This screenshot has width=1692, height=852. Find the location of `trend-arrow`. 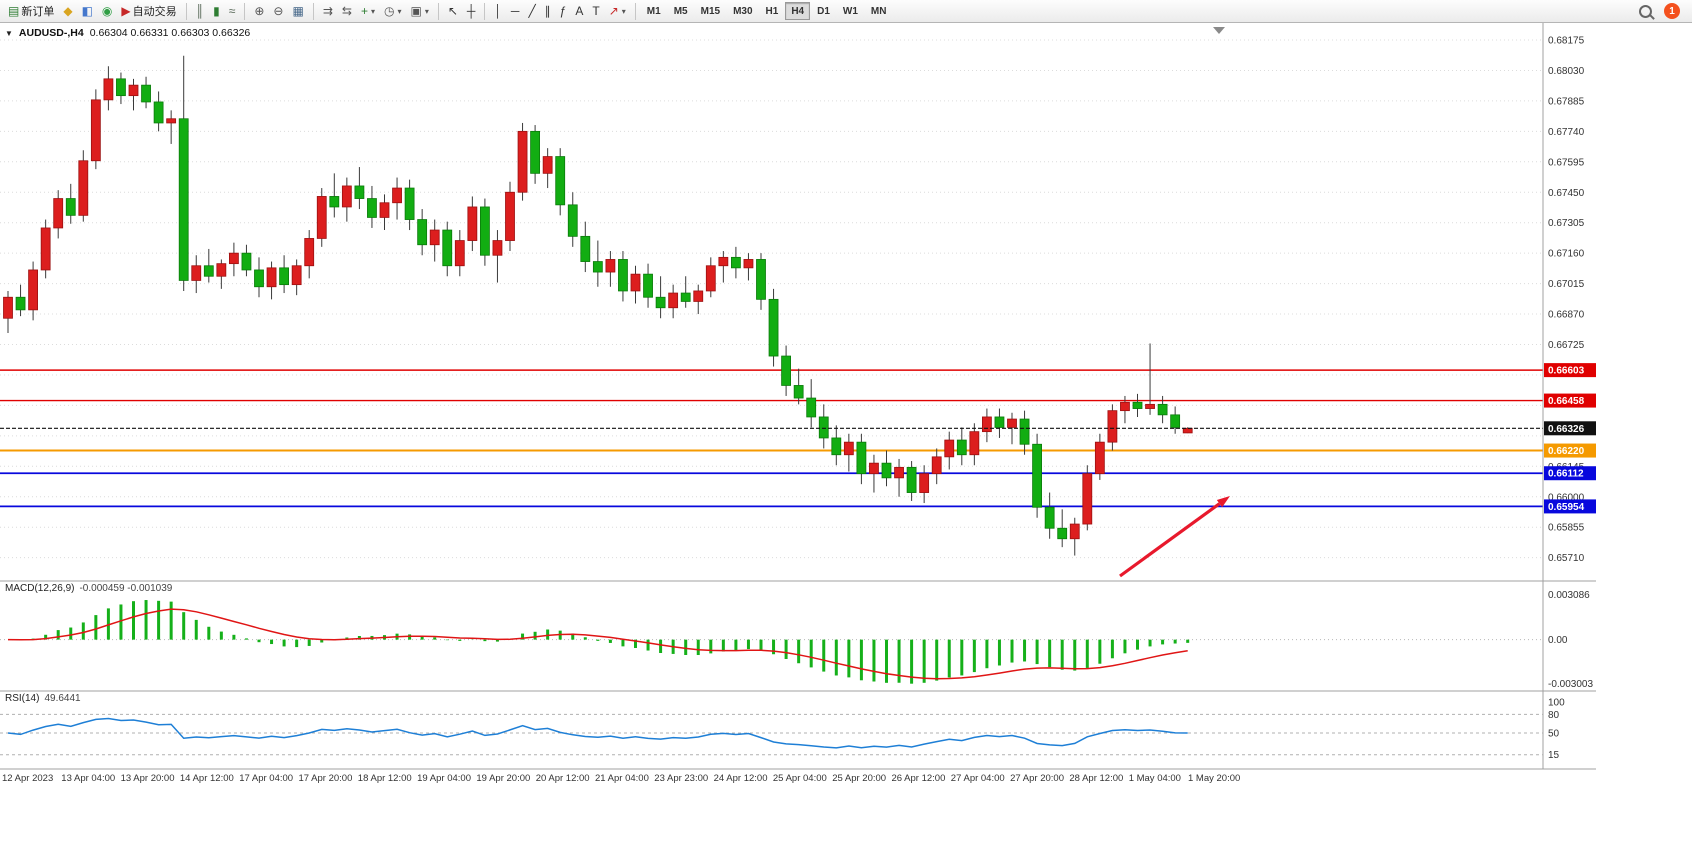

trend-arrow is located at coordinates (1174, 537).